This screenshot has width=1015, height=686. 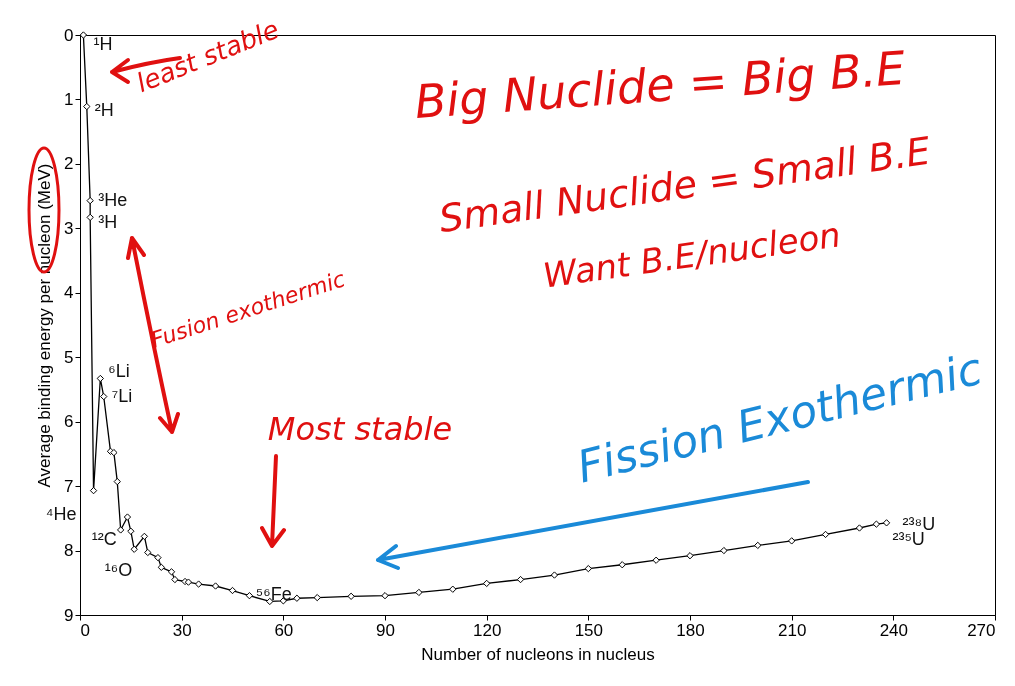 I want to click on y-tick-label: 3, so click(x=69, y=228).